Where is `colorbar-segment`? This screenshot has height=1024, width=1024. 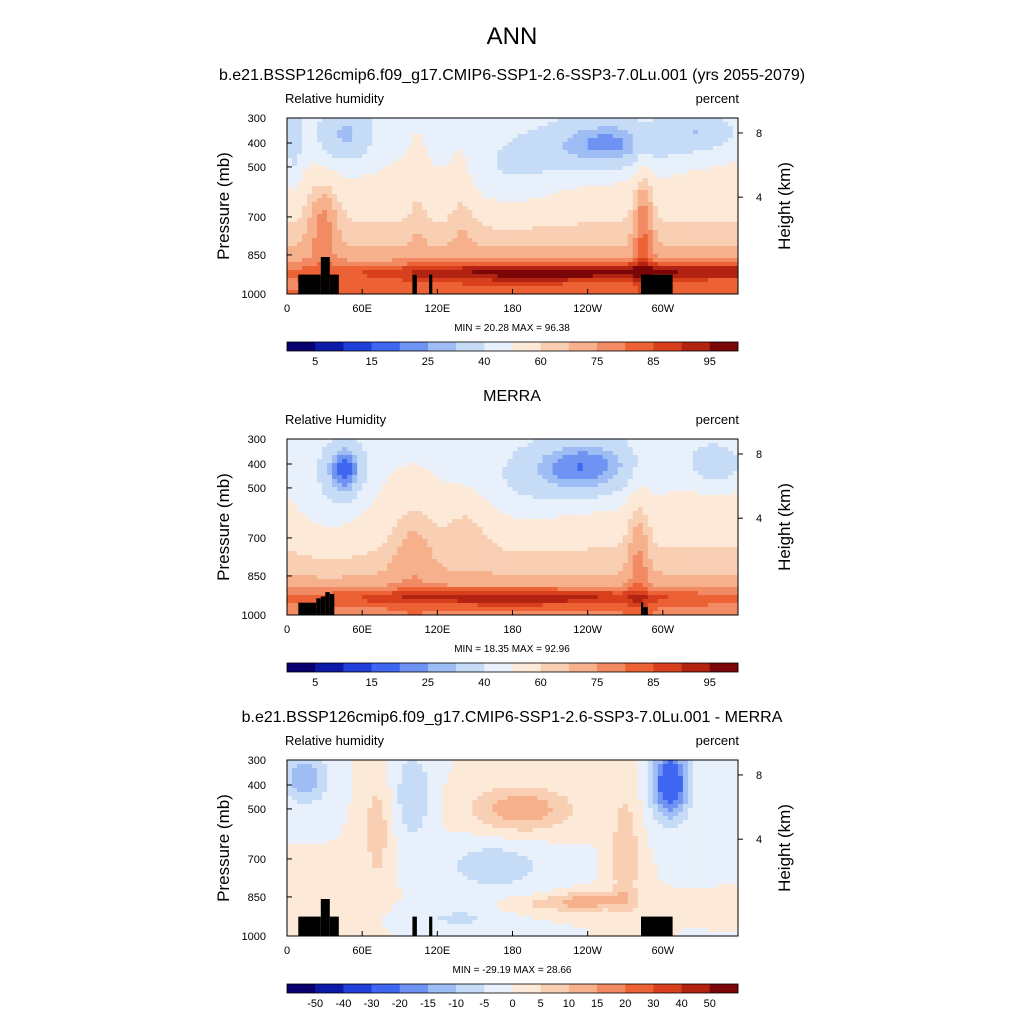
colorbar-segment is located at coordinates (555, 346).